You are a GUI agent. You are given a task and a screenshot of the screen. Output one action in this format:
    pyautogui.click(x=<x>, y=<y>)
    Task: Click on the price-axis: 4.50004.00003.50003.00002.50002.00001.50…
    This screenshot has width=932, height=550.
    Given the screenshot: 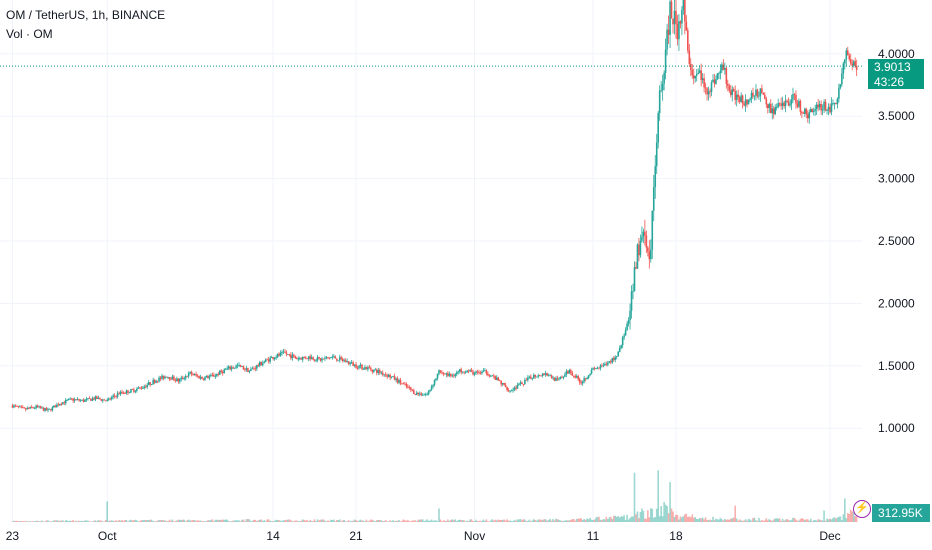 What is the action you would take?
    pyautogui.click(x=896, y=217)
    